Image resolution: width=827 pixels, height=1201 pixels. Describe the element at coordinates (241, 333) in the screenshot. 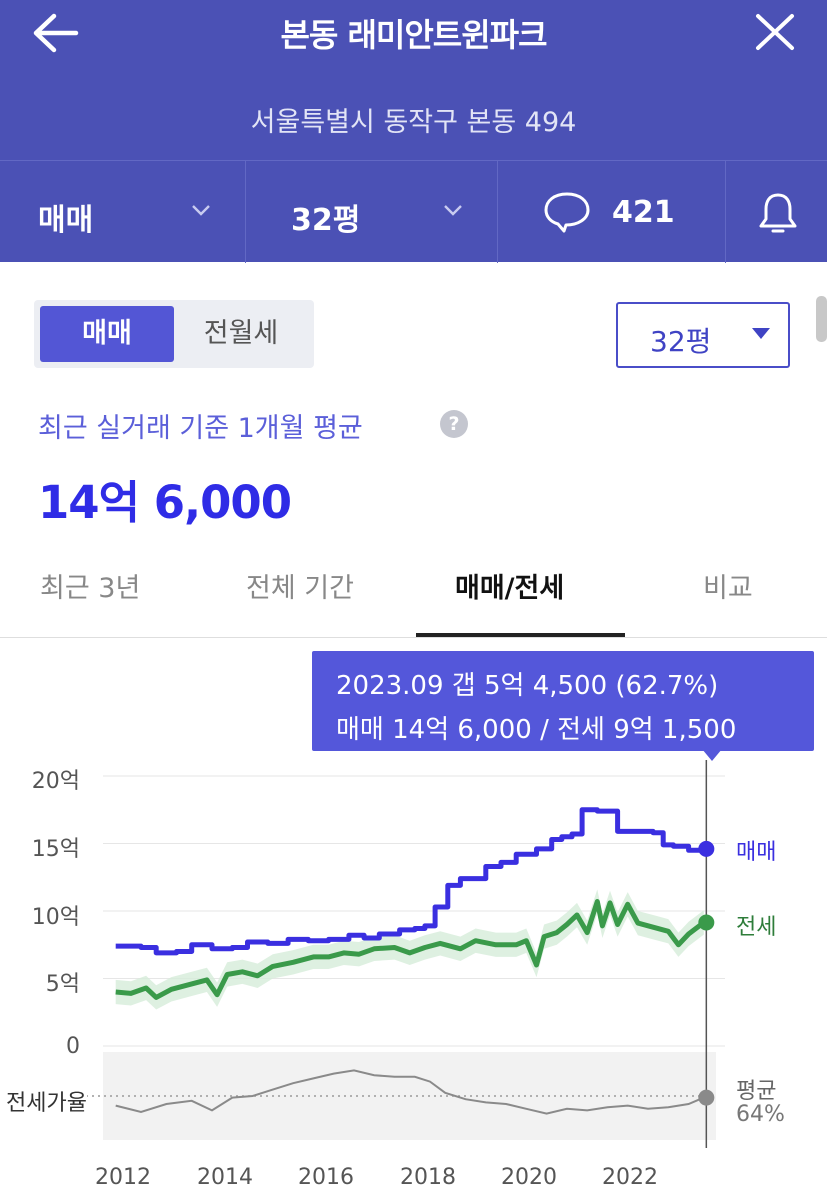

I see `toggle-rent: 전월세` at that location.